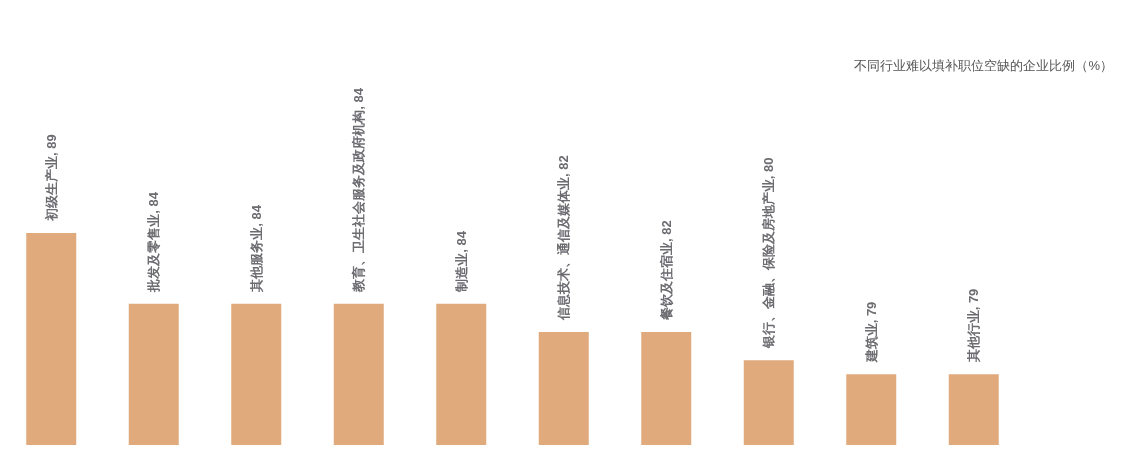  Describe the element at coordinates (51, 178) in the screenshot. I see `data-label: 初级生产业, 89` at that location.